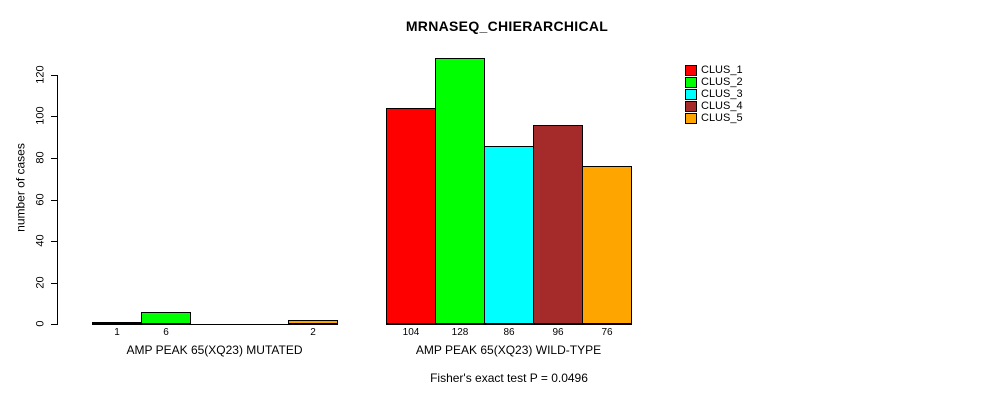 This screenshot has width=990, height=400. Describe the element at coordinates (40, 240) in the screenshot. I see `y-tick-label: 40` at that location.